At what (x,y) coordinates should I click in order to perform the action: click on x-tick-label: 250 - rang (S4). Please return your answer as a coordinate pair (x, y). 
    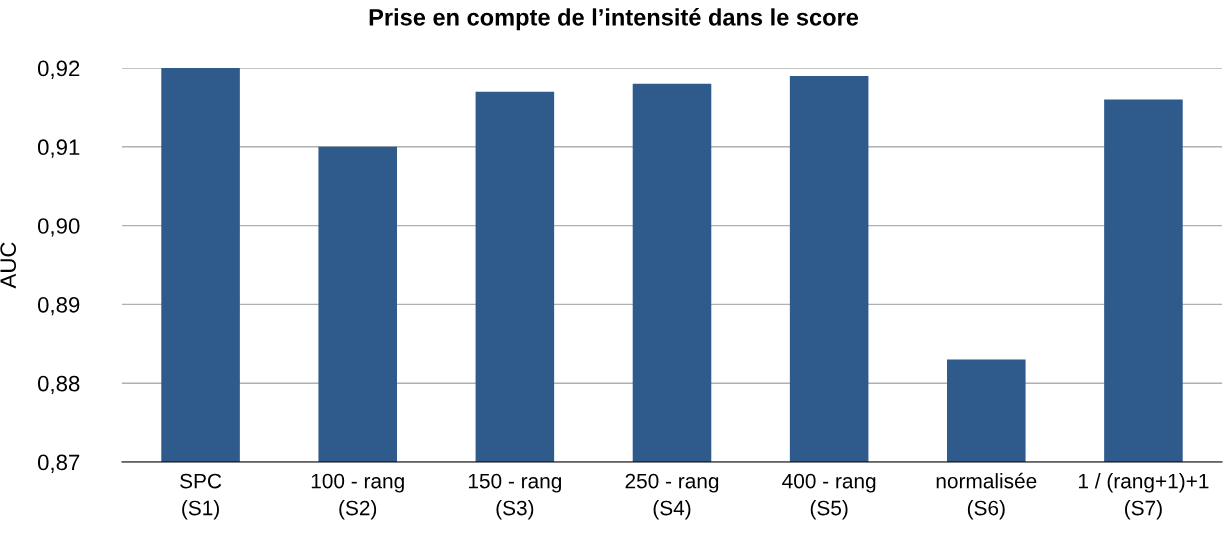
    Looking at the image, I should click on (672, 496).